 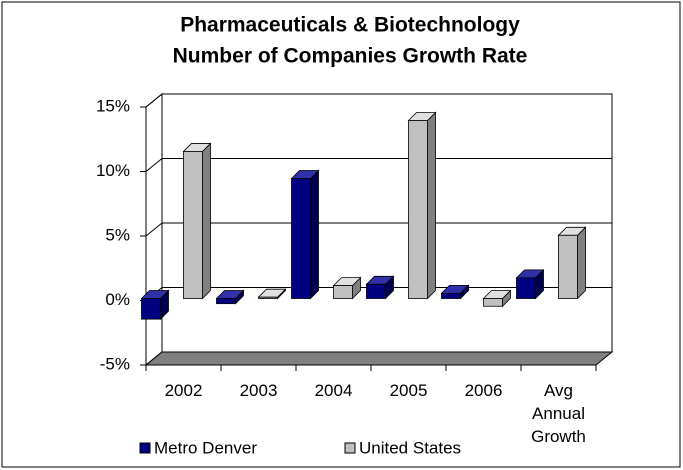 I want to click on y-tick-label: 15%, so click(x=113, y=105).